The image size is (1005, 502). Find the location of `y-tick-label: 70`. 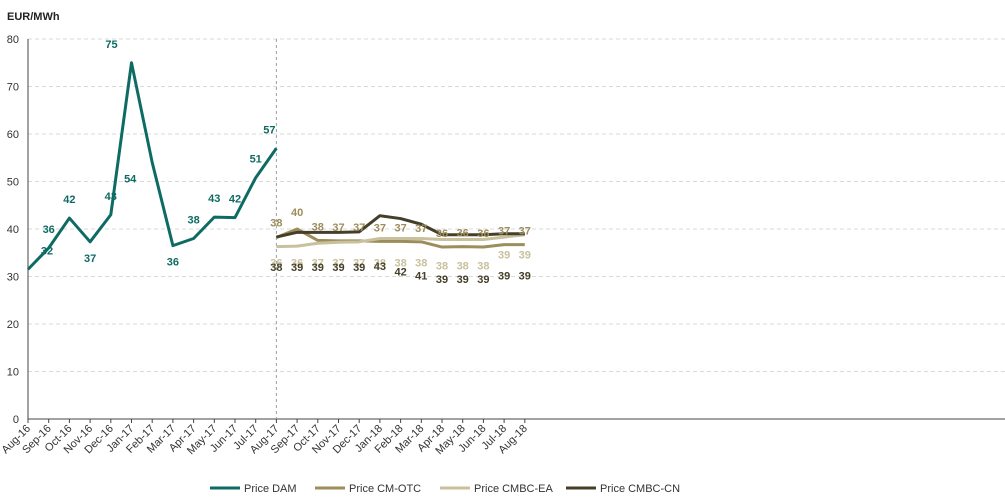

y-tick-label: 70 is located at coordinates (13, 88).